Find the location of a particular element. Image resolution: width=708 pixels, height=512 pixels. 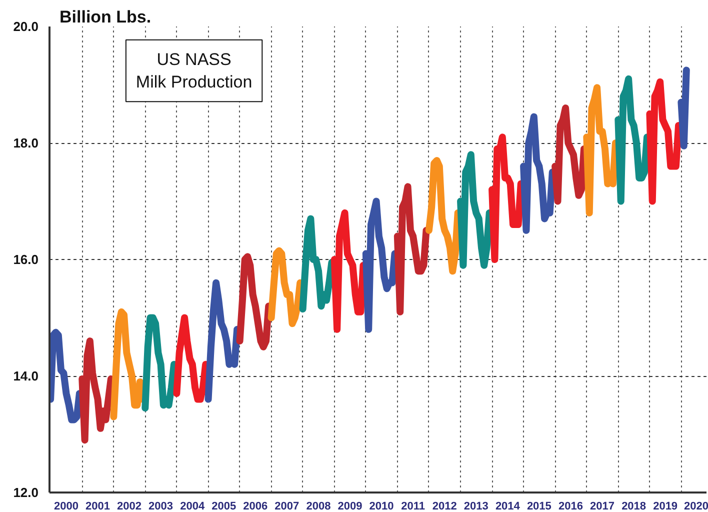

x-tick-label: 2004 is located at coordinates (193, 506).